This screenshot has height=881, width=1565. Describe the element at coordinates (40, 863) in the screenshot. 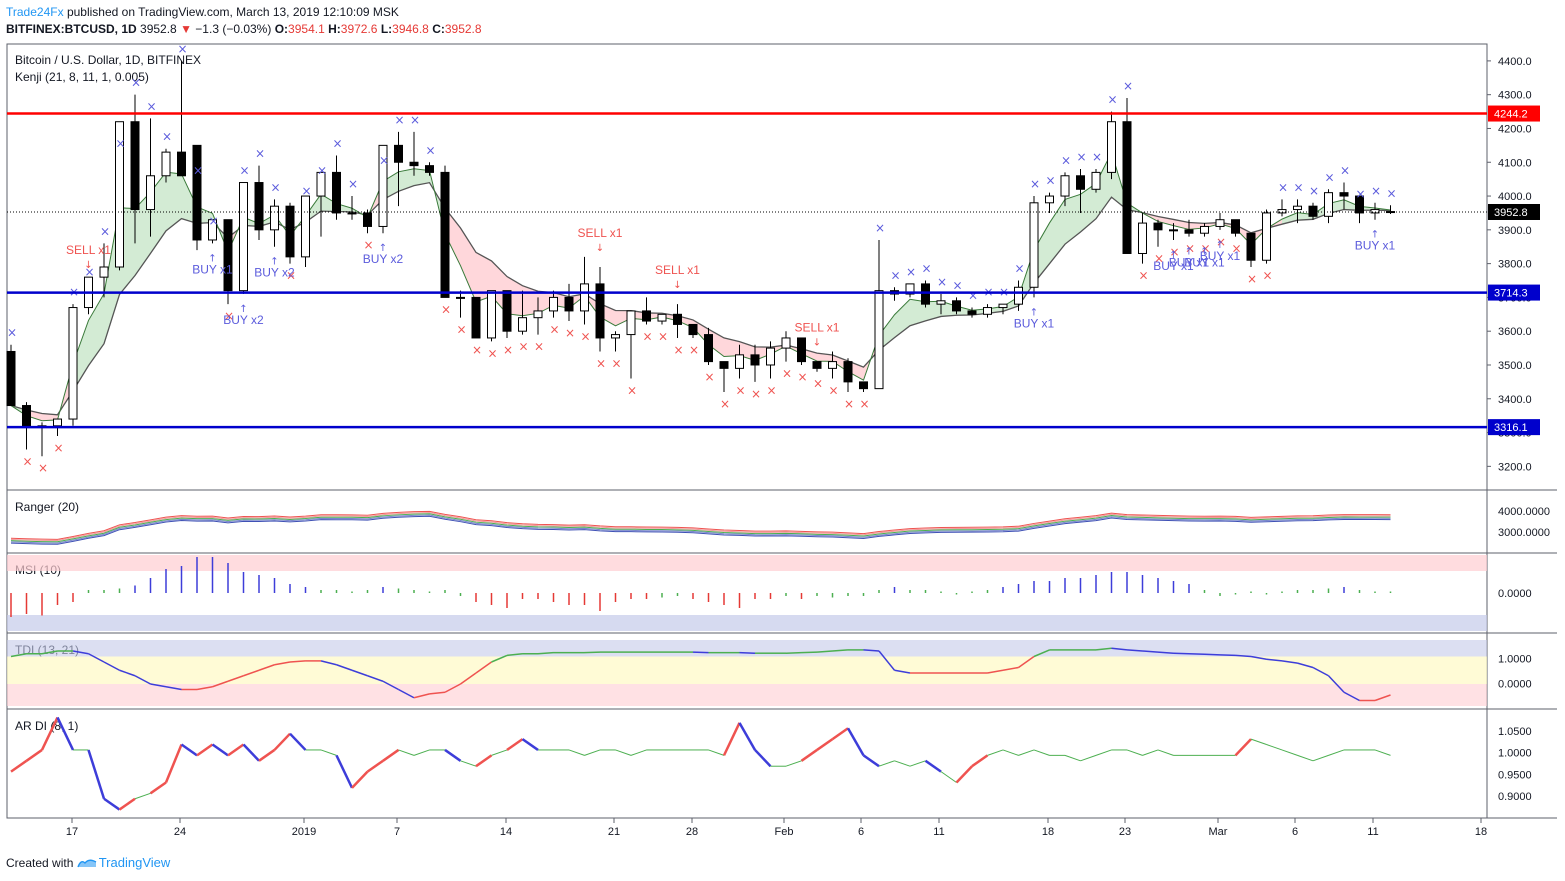

I see `created-with-label: Created with` at that location.